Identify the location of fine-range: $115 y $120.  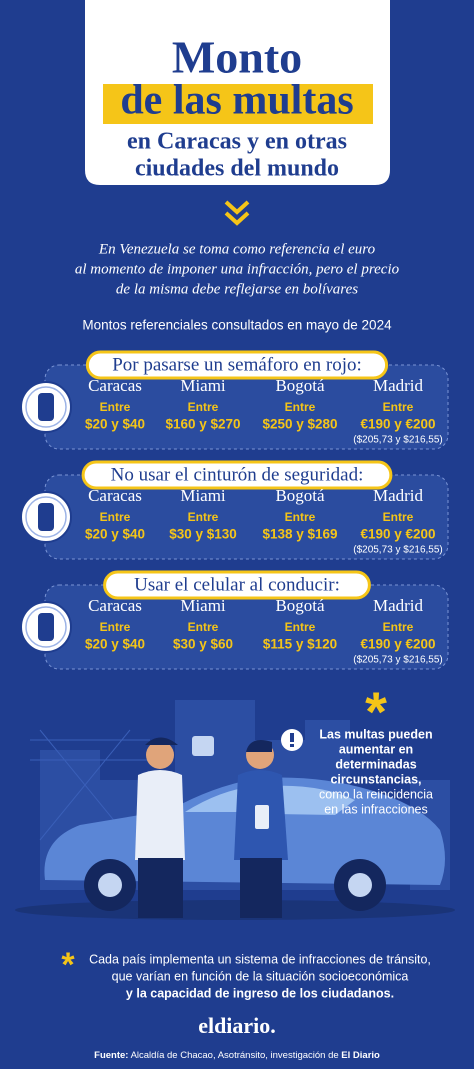
(300, 644).